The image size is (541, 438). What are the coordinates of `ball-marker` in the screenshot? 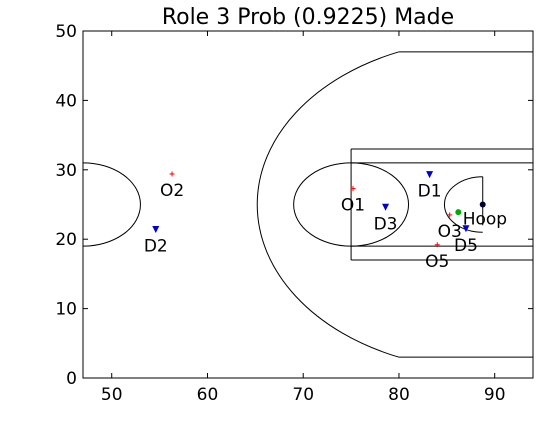 It's located at (458, 212).